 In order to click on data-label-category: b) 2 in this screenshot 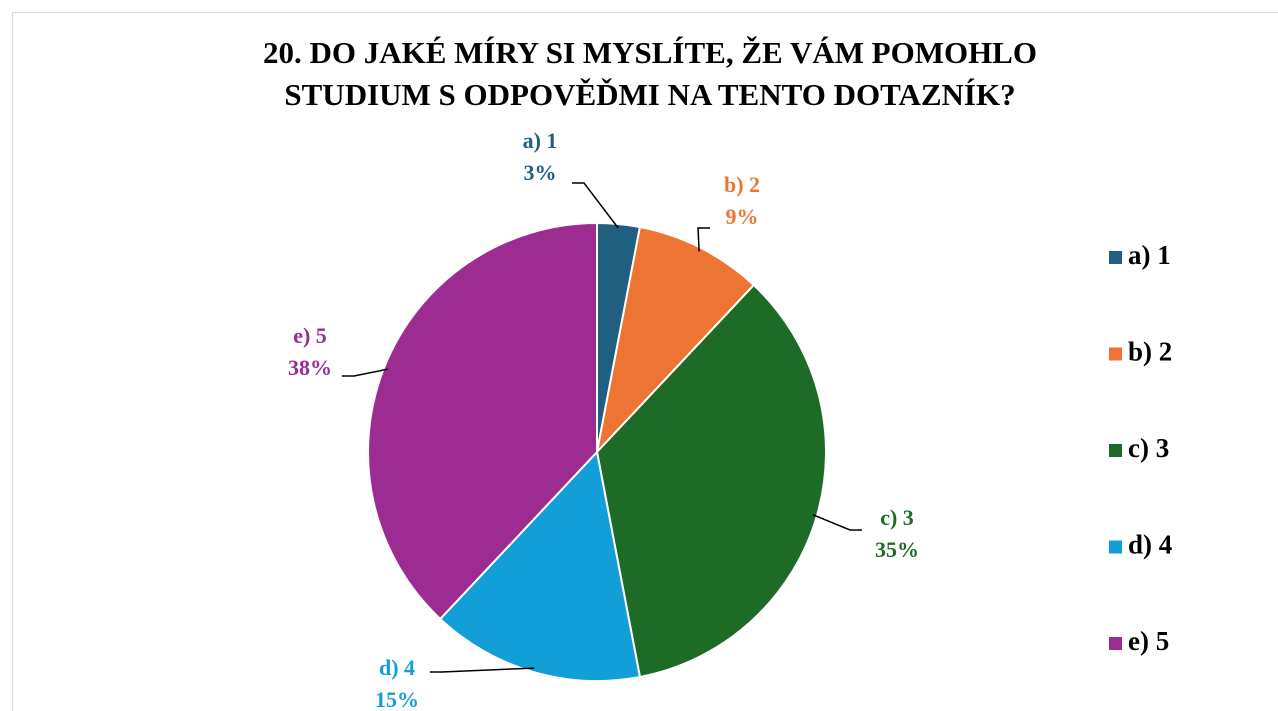, I will do `click(742, 184)`.